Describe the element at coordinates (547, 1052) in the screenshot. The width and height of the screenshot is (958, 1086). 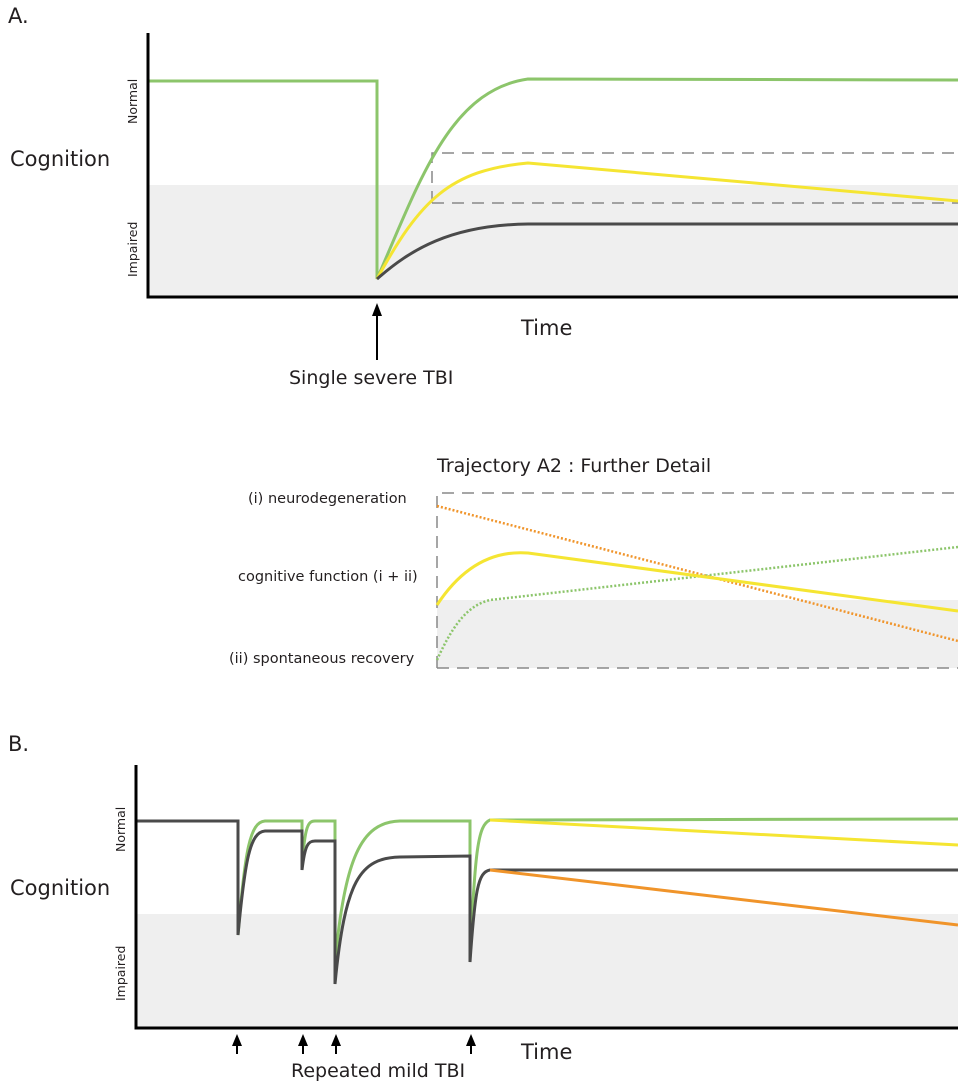
I see `panel-b-x-label: Time` at that location.